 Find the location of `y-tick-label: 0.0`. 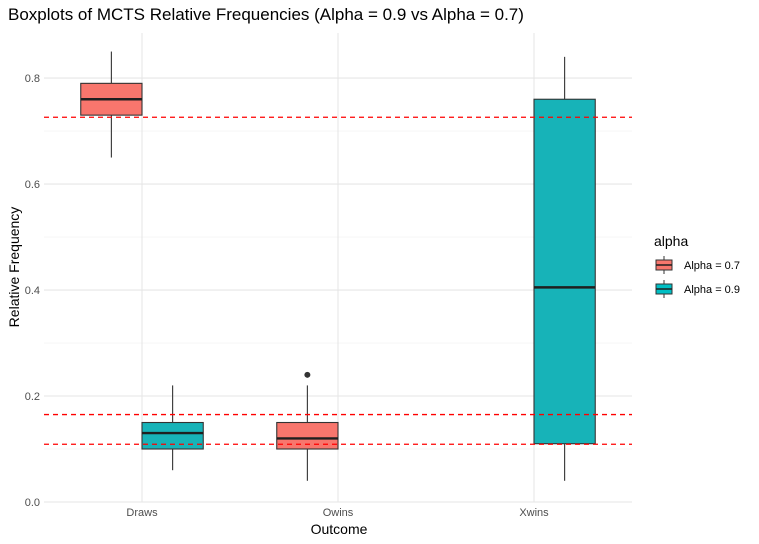

y-tick-label: 0.0 is located at coordinates (32, 503).